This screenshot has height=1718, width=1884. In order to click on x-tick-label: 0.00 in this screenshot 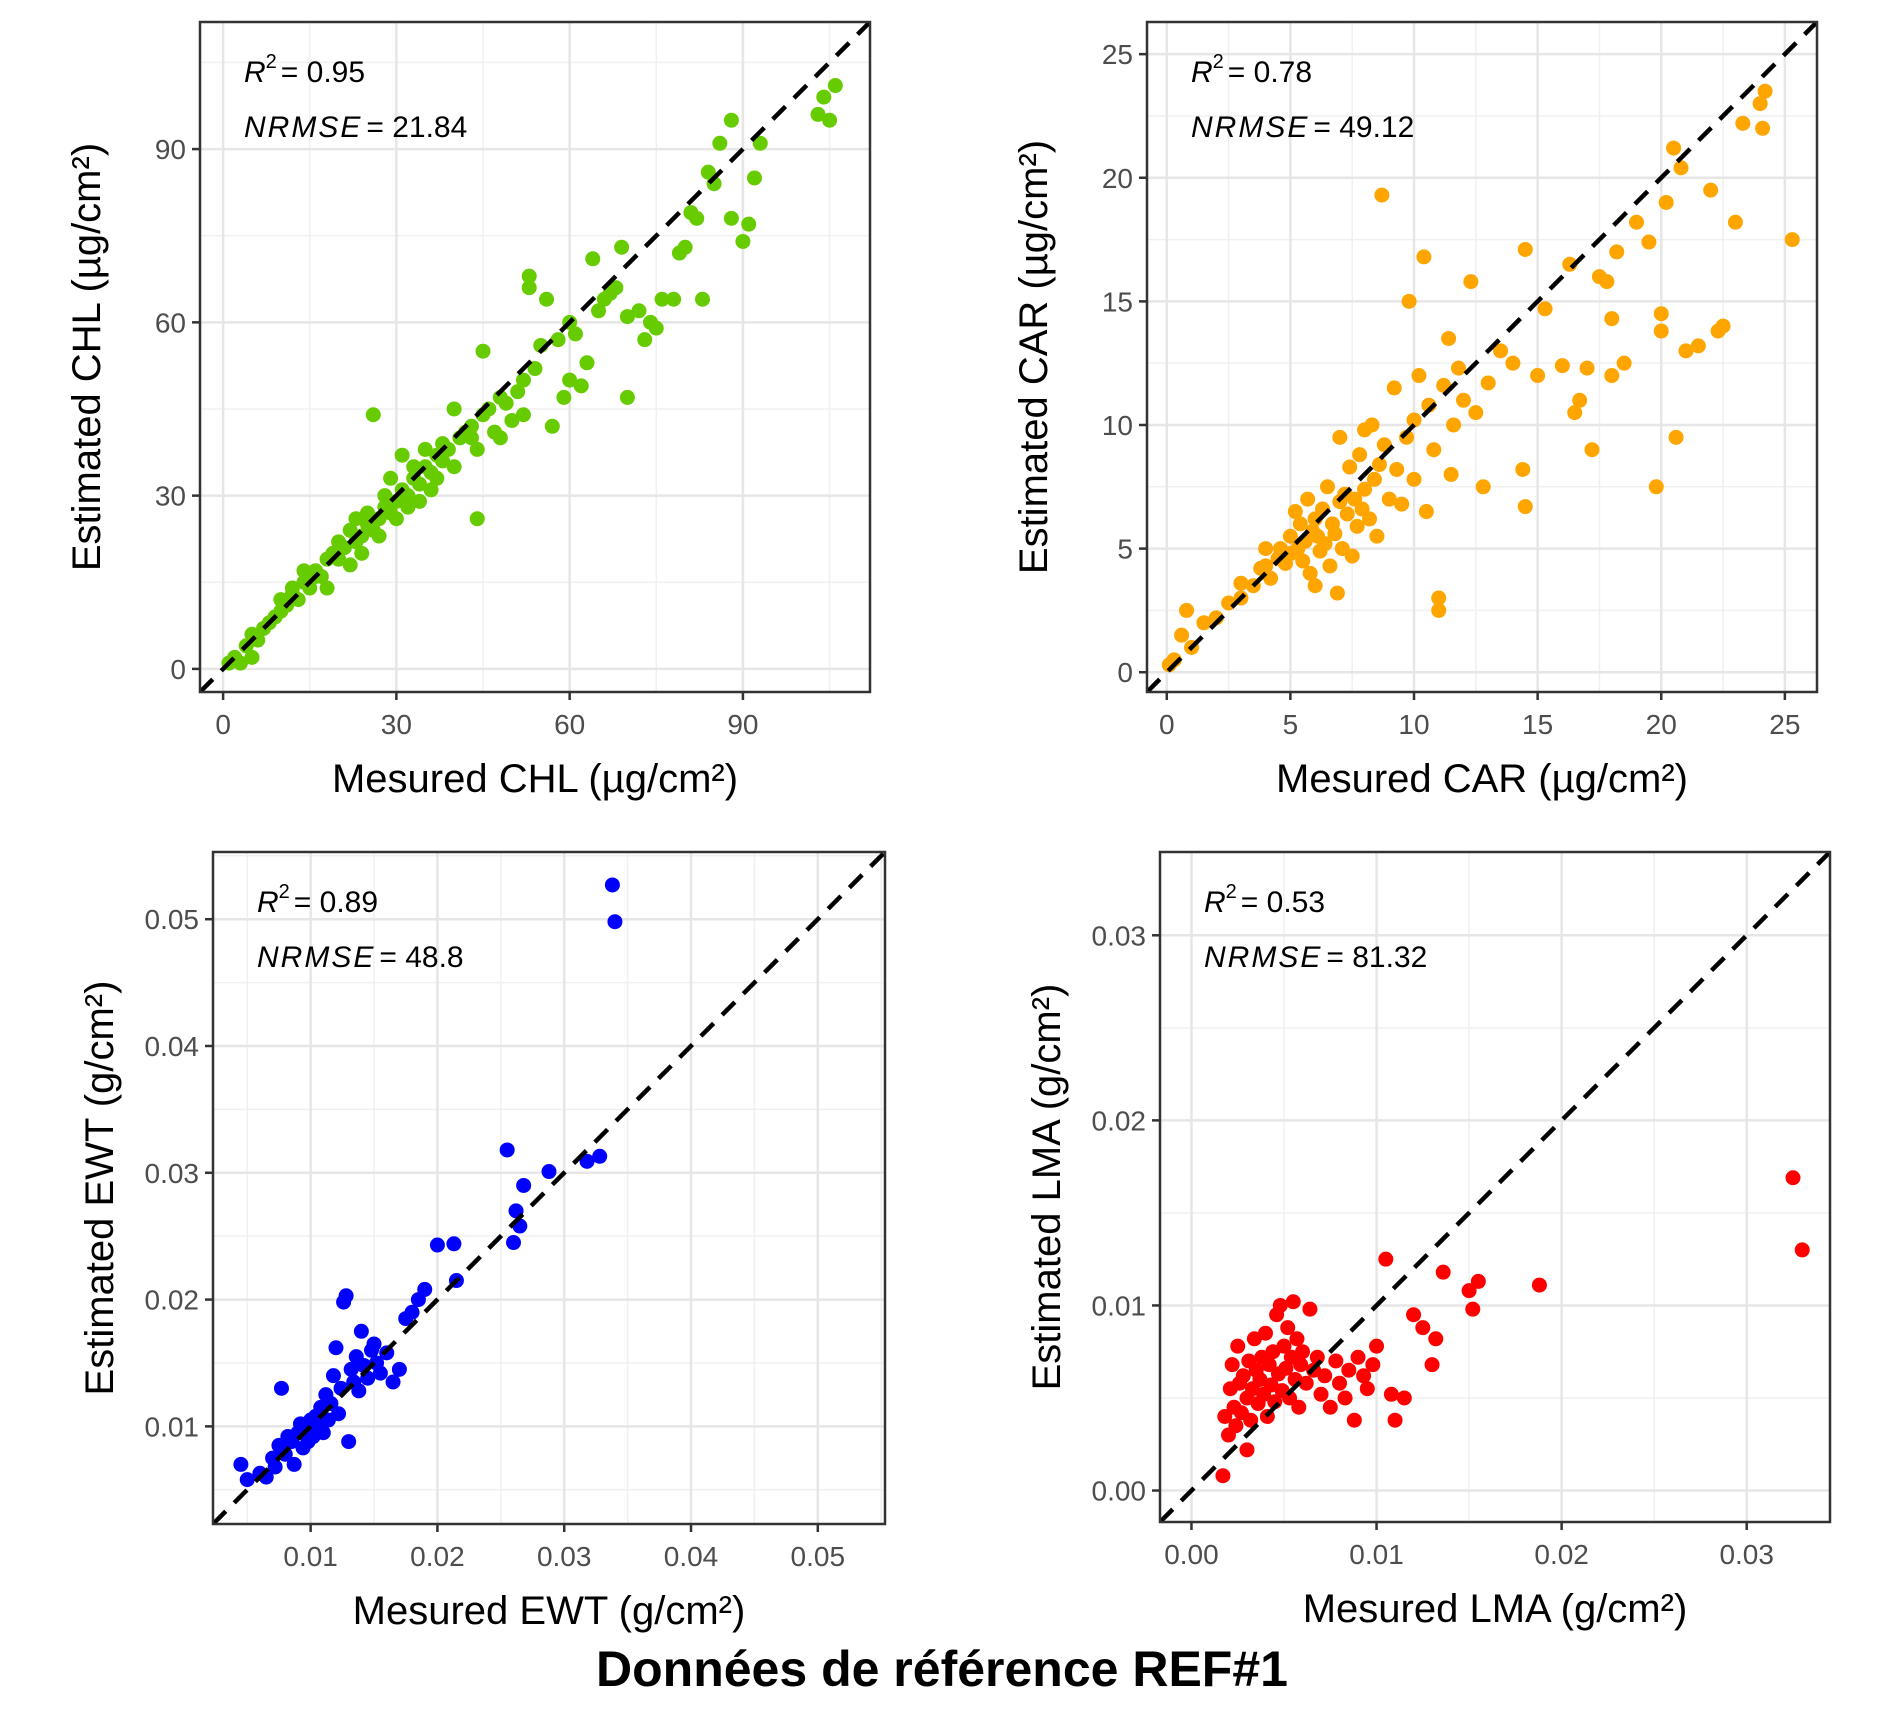, I will do `click(1191, 1554)`.